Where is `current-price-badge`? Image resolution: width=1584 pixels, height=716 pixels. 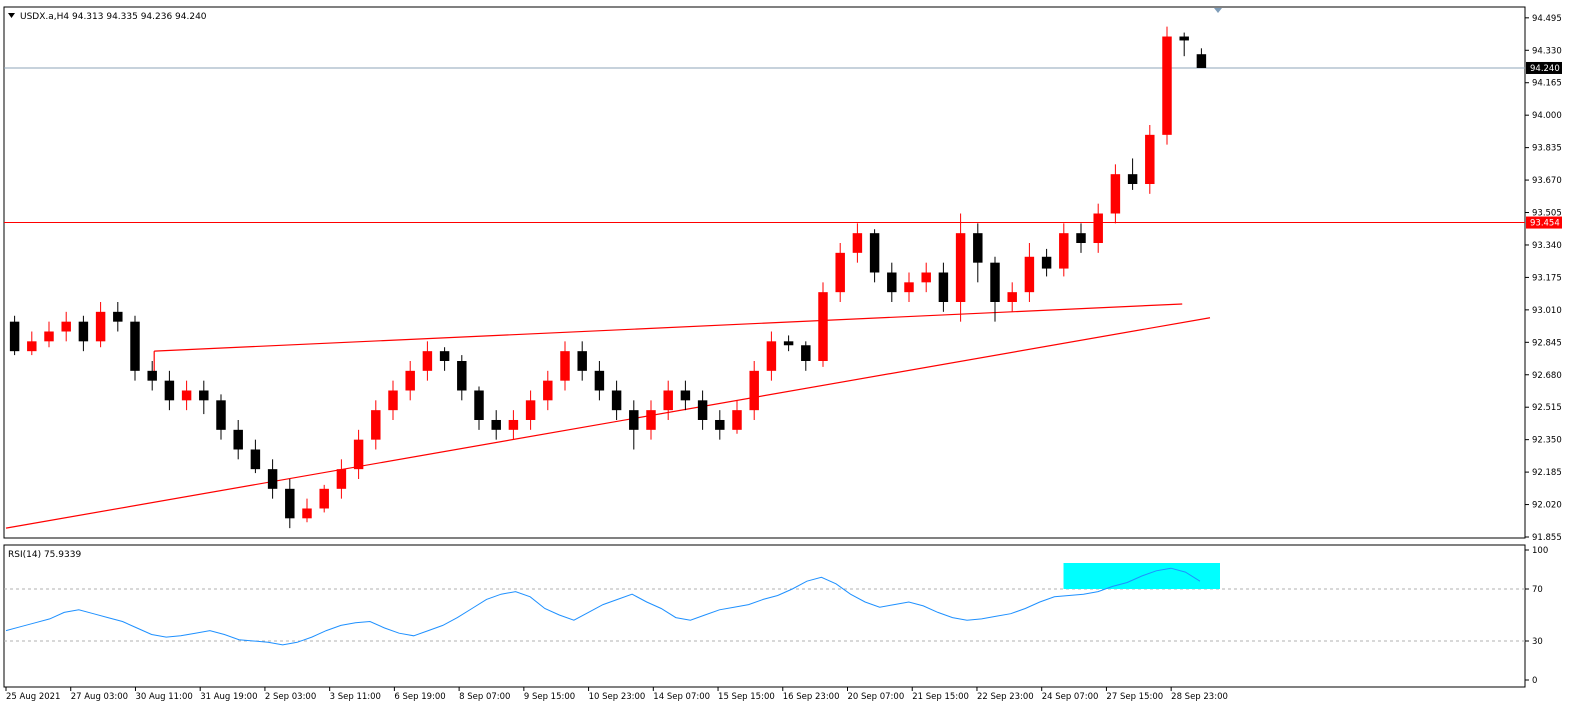
current-price-badge is located at coordinates (1544, 67).